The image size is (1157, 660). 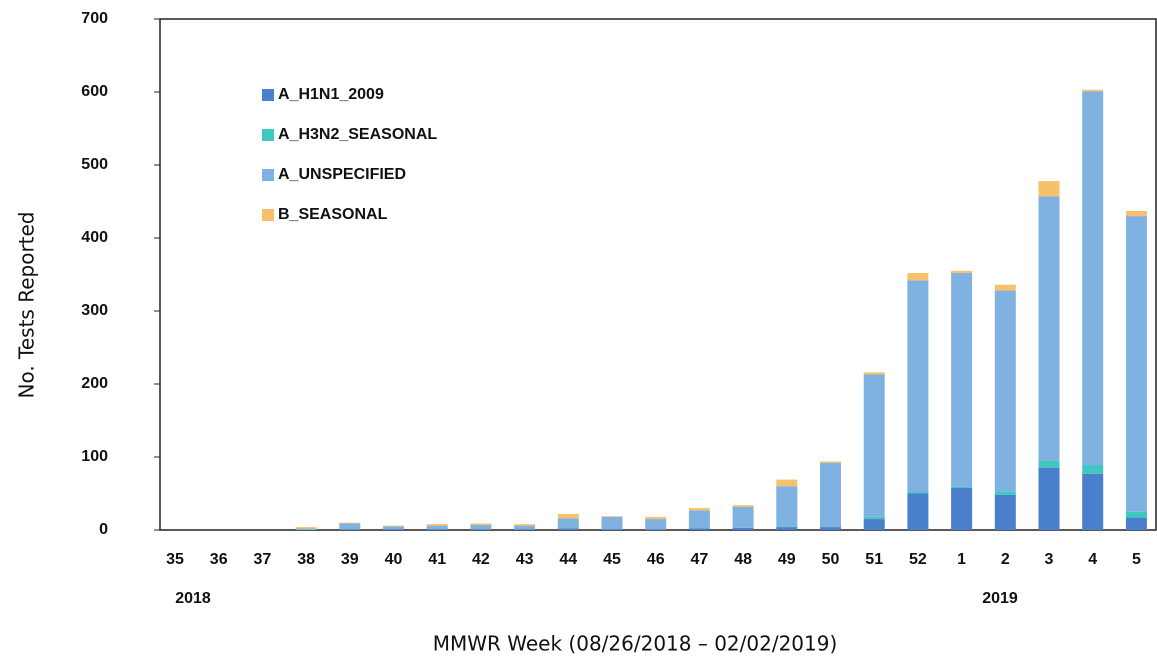 What do you see at coordinates (700, 559) in the screenshot?
I see `x-tick-label: 47` at bounding box center [700, 559].